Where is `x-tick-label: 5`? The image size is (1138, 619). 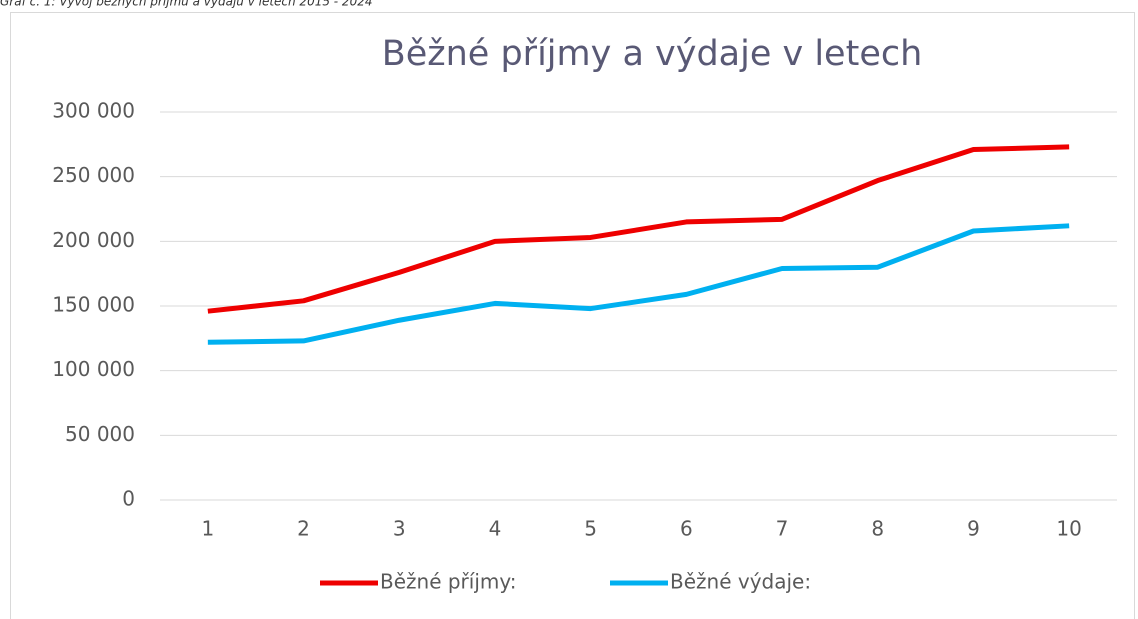 x-tick-label: 5 is located at coordinates (590, 529).